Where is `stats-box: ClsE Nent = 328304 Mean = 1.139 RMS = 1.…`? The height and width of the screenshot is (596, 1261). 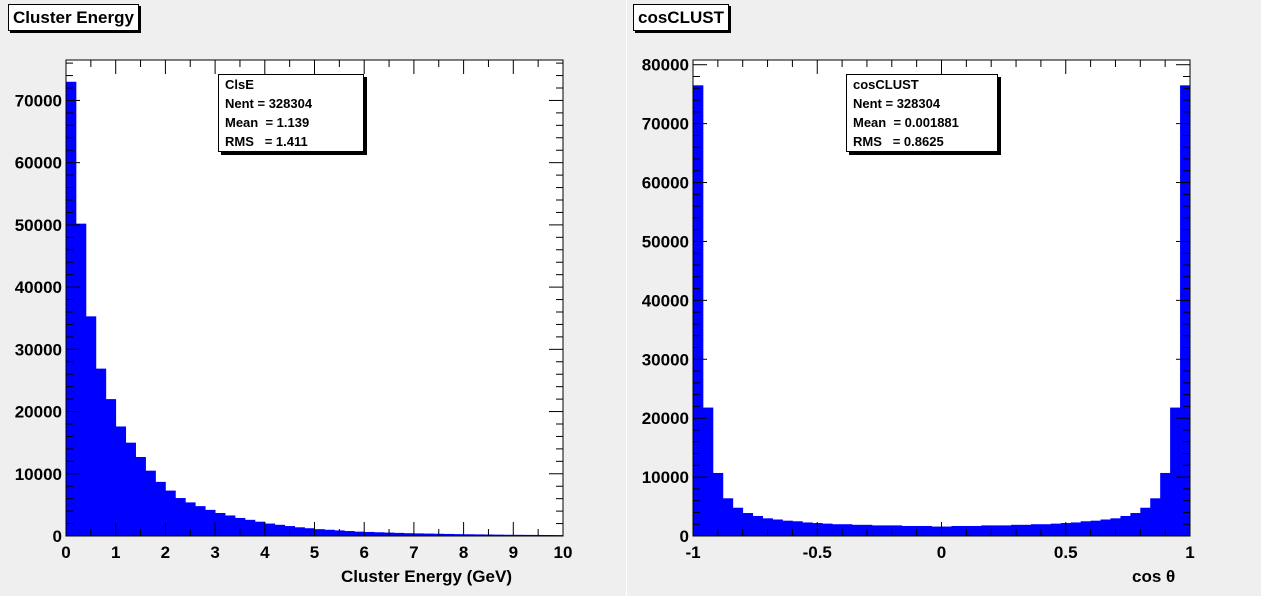
stats-box: ClsE Nent = 328304 Mean = 1.139 RMS = 1.… is located at coordinates (291, 113).